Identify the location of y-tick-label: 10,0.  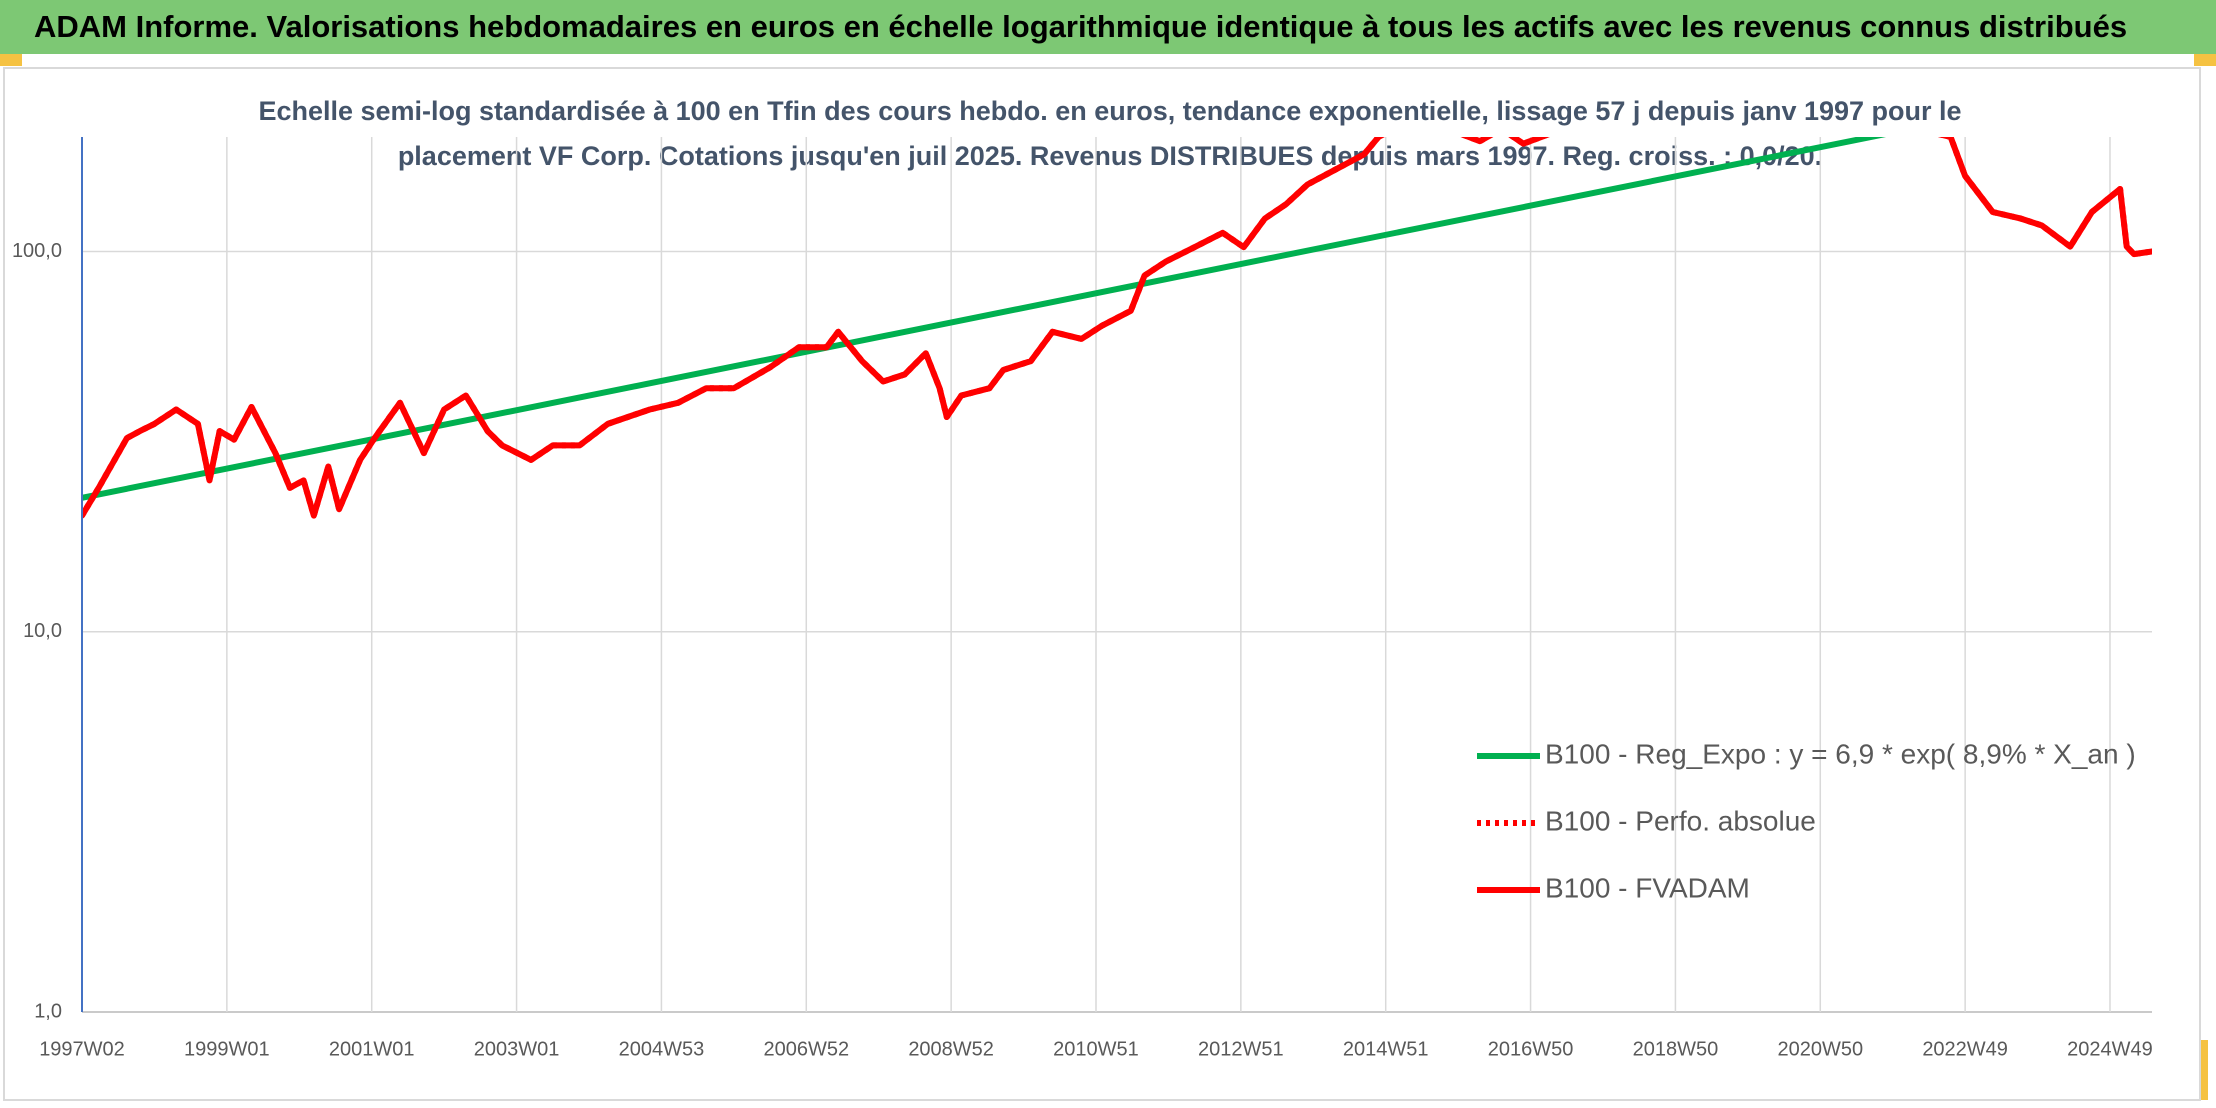
(42, 631).